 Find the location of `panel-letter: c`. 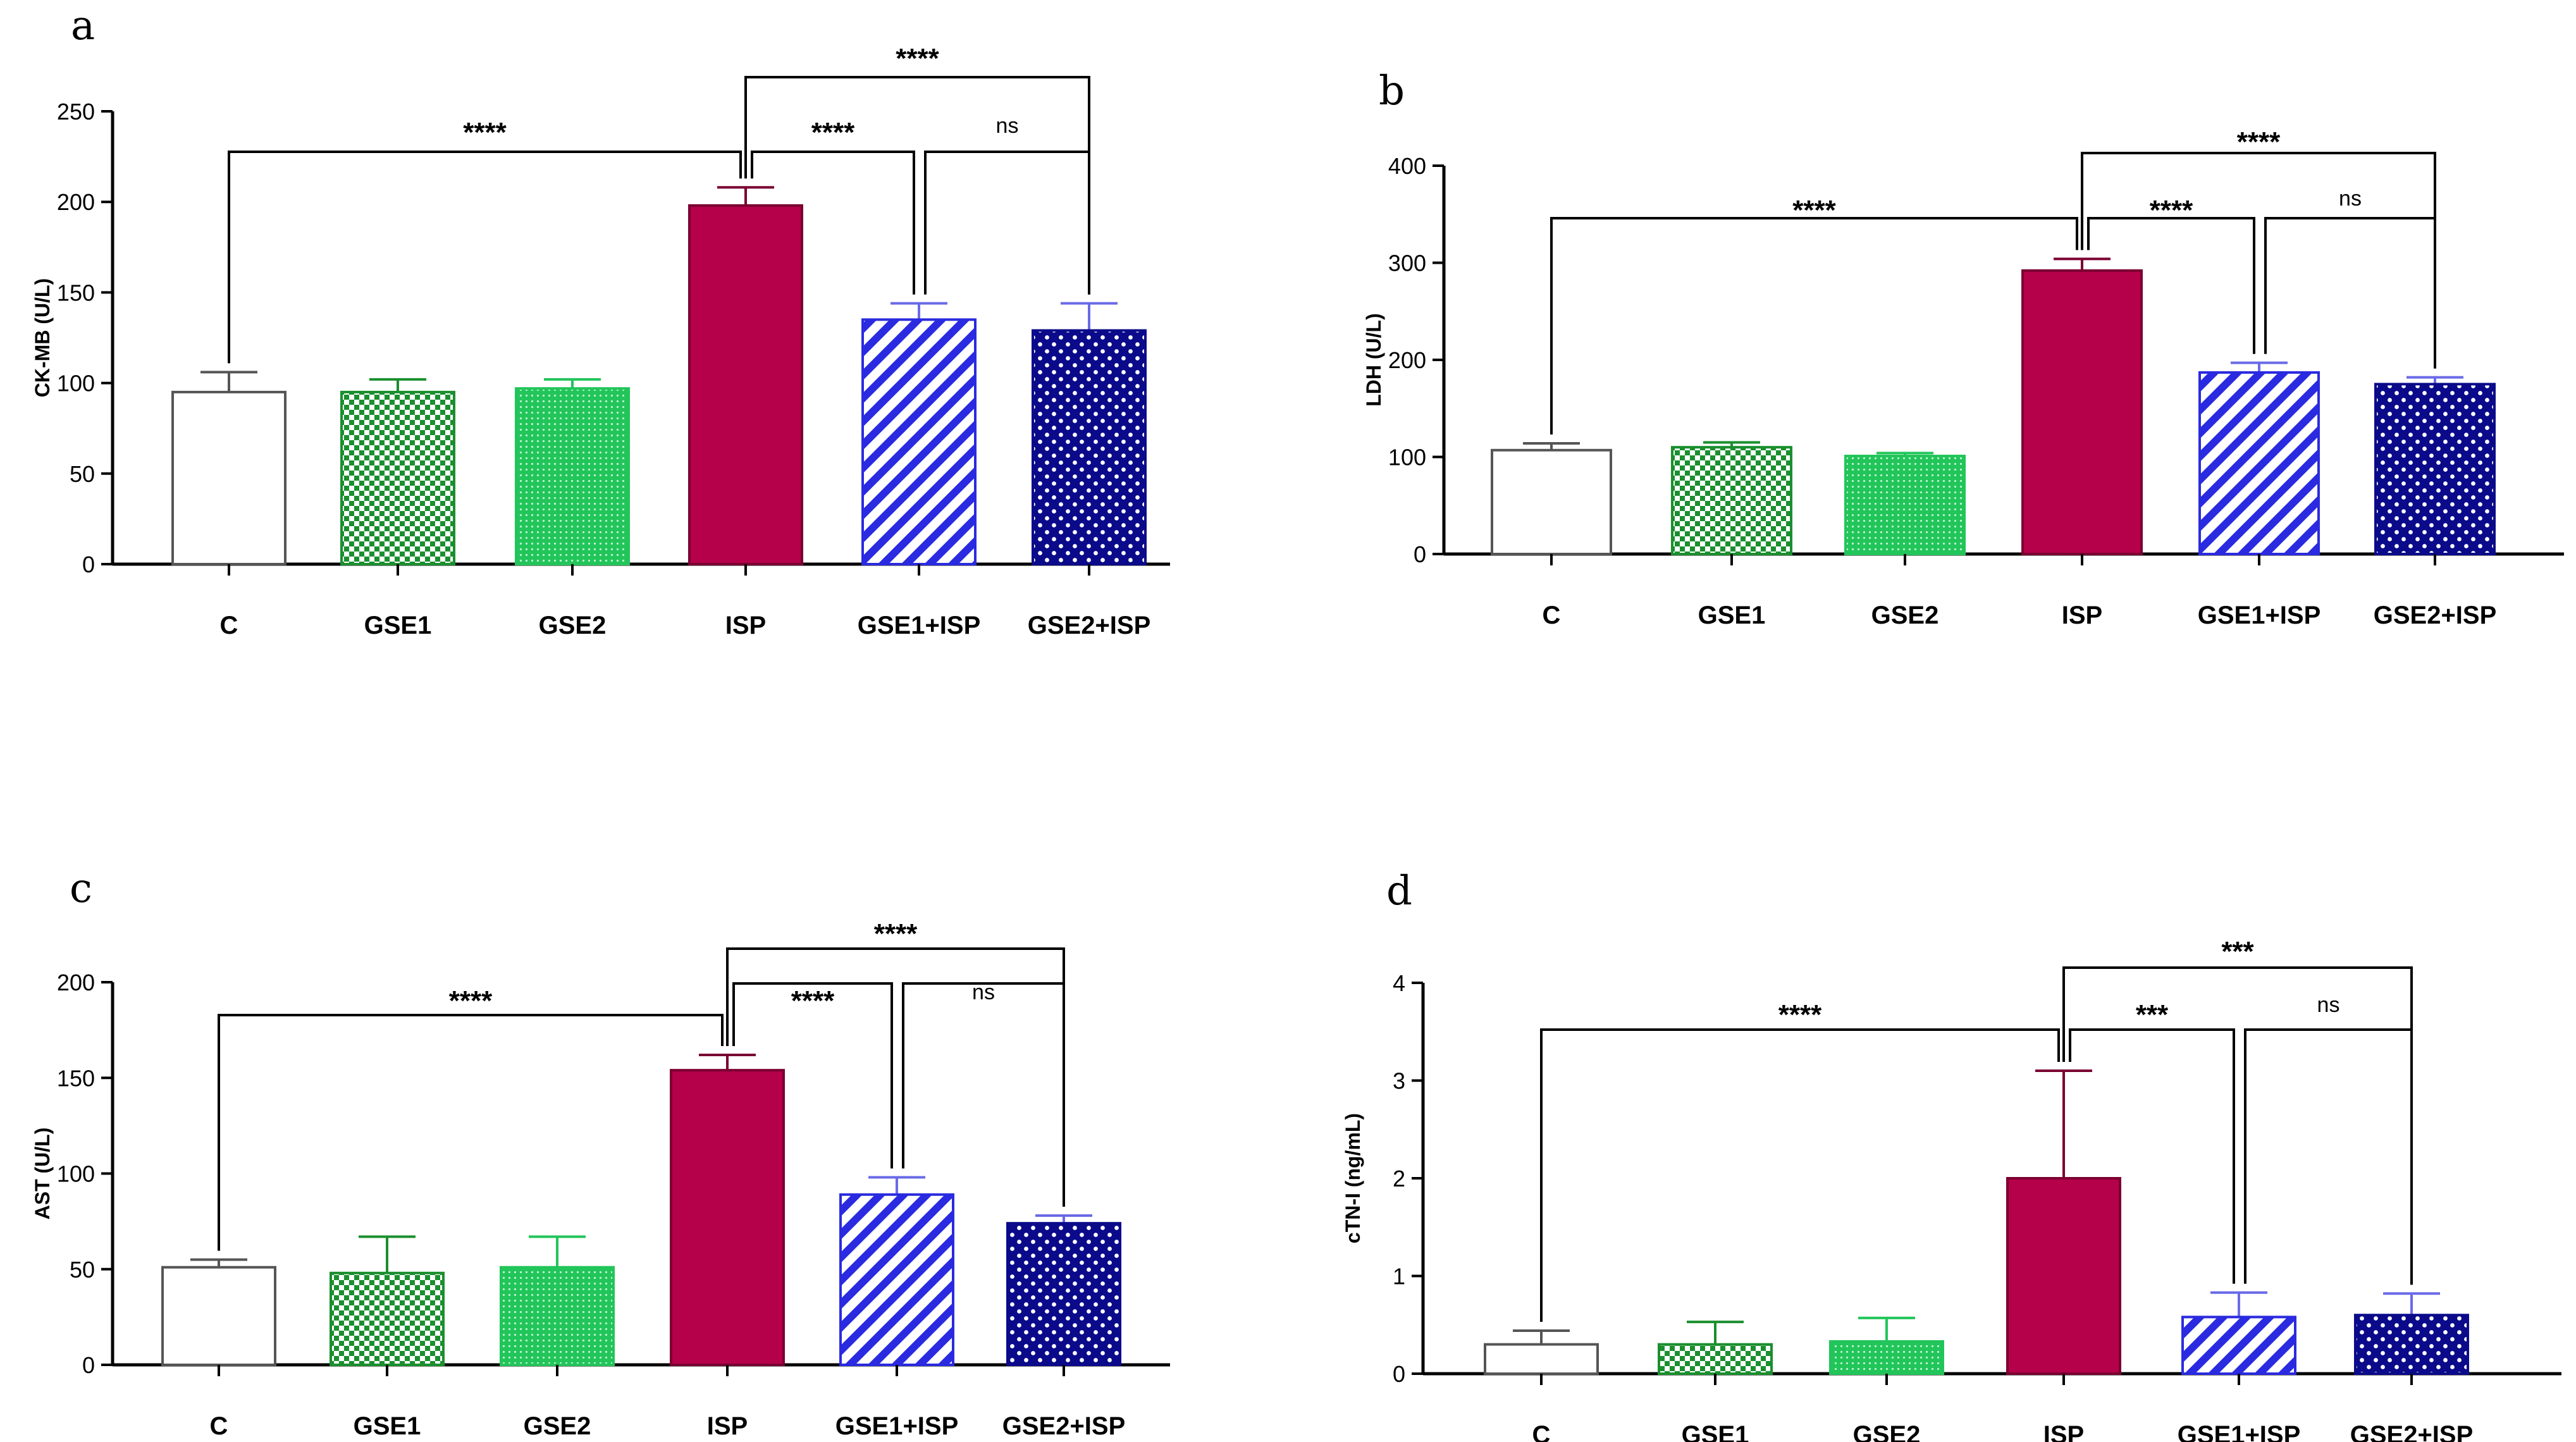

panel-letter: c is located at coordinates (81, 888).